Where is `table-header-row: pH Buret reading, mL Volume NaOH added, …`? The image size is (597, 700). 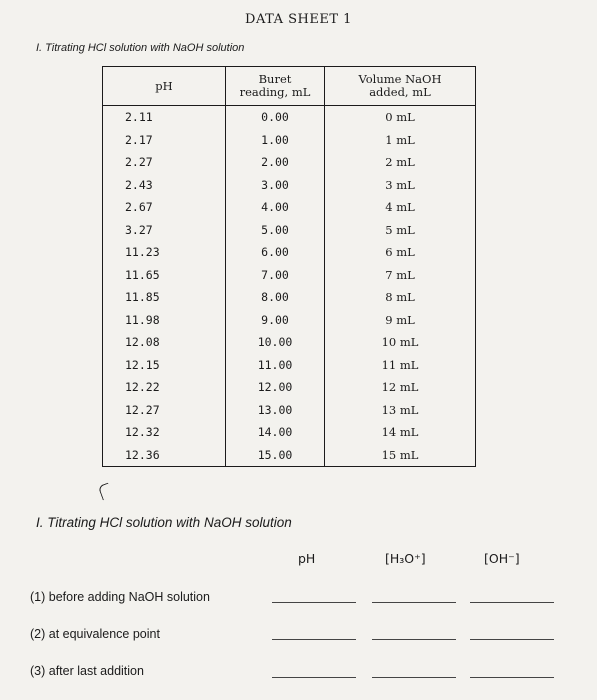 table-header-row: pH Buret reading, mL Volume NaOH added, … is located at coordinates (289, 86).